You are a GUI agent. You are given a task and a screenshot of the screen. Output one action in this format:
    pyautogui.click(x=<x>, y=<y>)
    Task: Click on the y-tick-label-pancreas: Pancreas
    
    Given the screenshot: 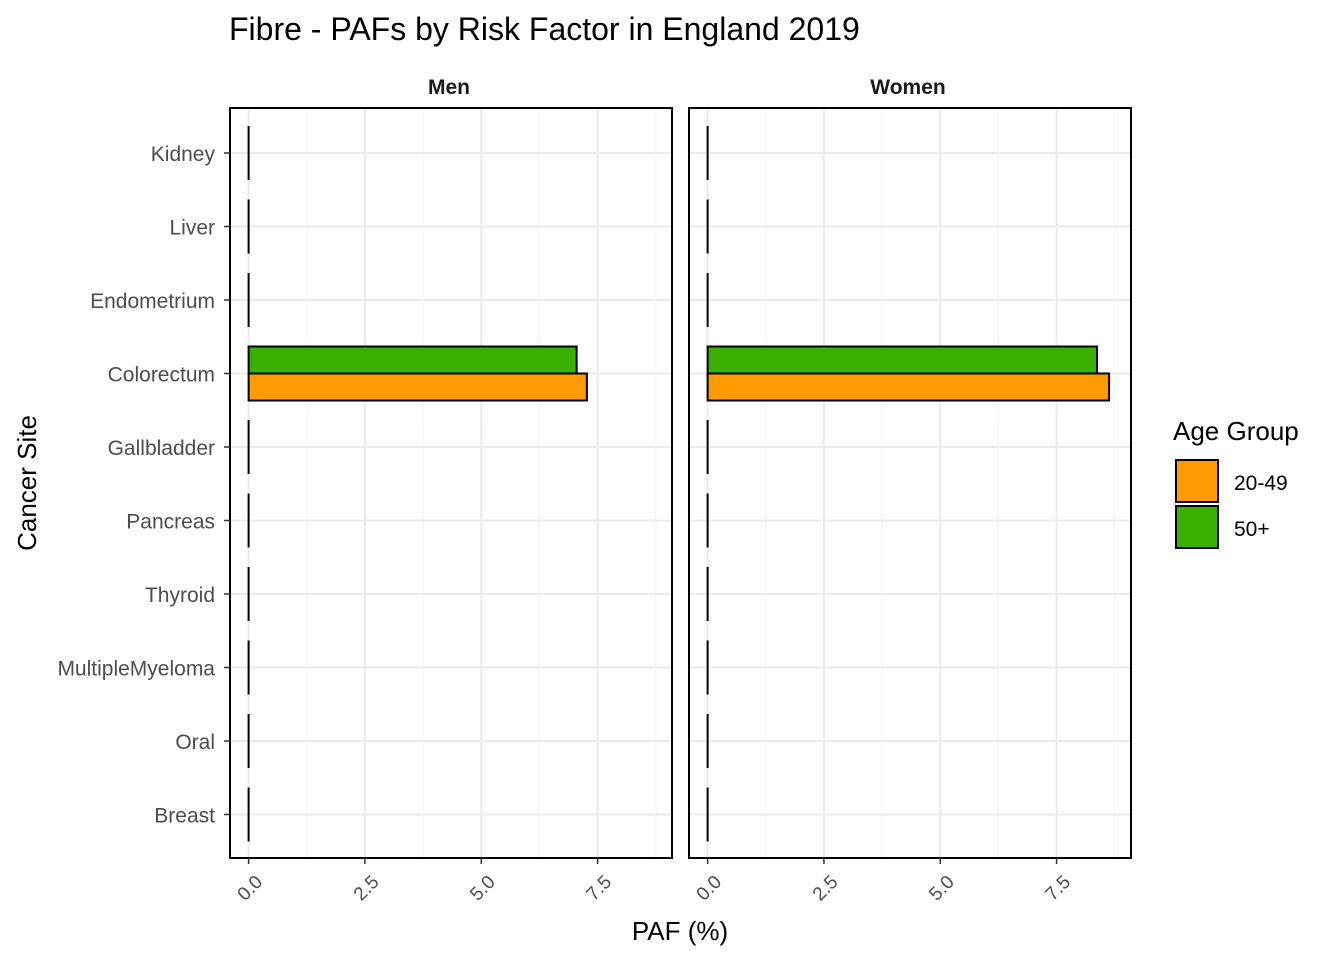 What is the action you would take?
    pyautogui.click(x=170, y=522)
    